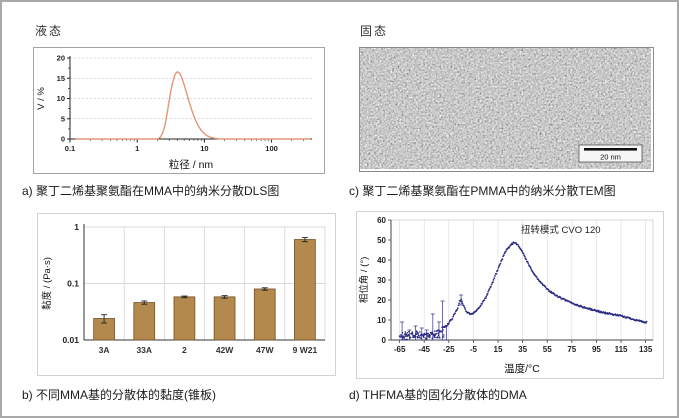  Describe the element at coordinates (225, 350) in the screenshot. I see `svg-text: 42W` at that location.